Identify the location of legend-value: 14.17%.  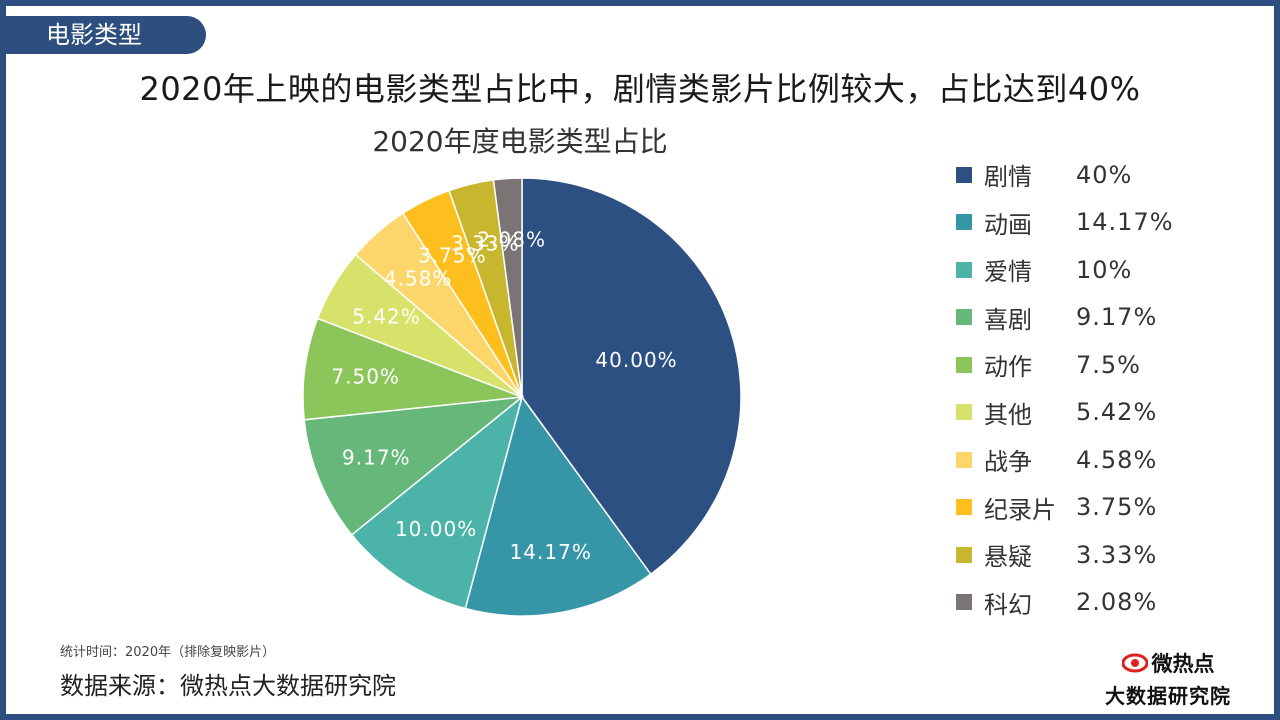
(1125, 222).